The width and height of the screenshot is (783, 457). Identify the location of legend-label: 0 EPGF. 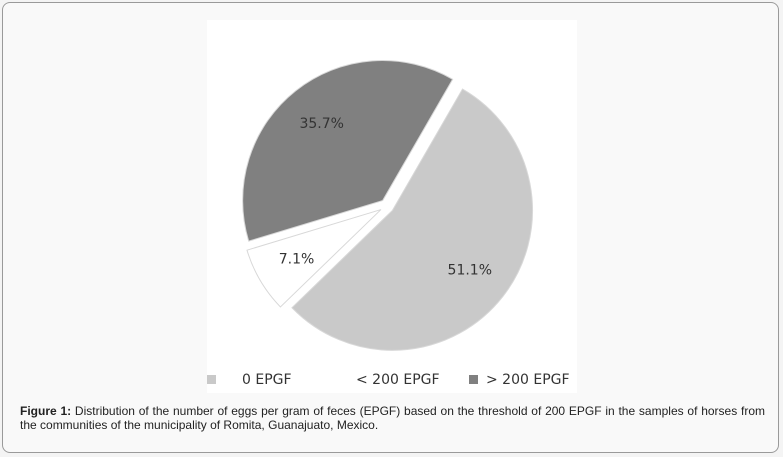
(267, 380).